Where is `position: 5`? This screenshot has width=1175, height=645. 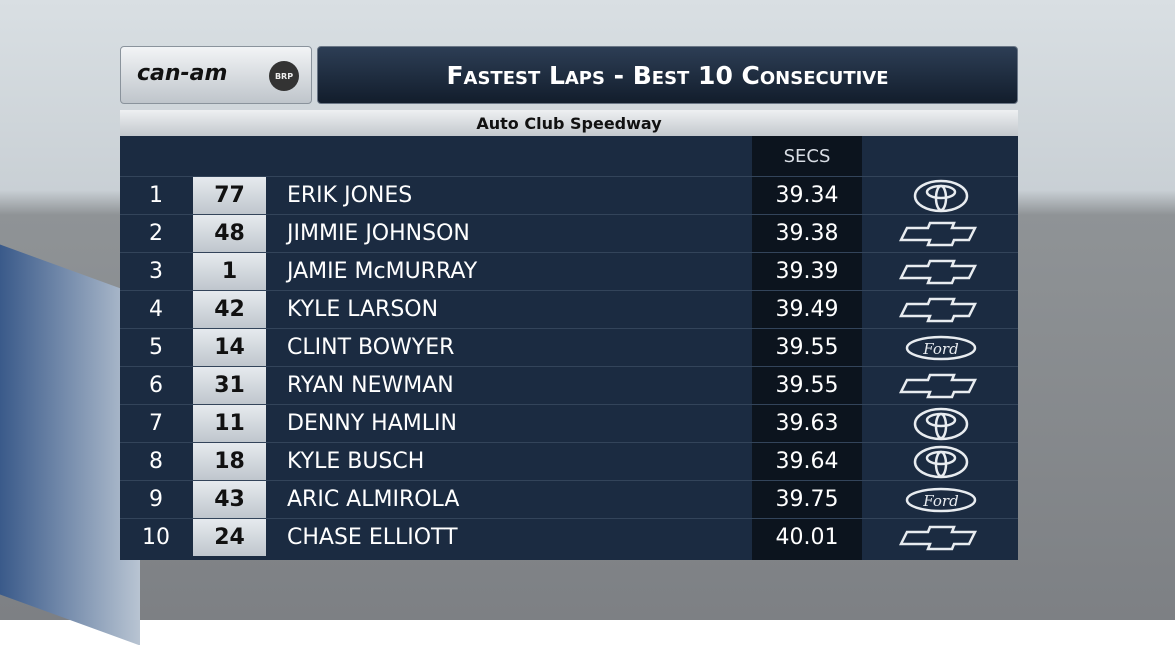 position: 5 is located at coordinates (156, 347).